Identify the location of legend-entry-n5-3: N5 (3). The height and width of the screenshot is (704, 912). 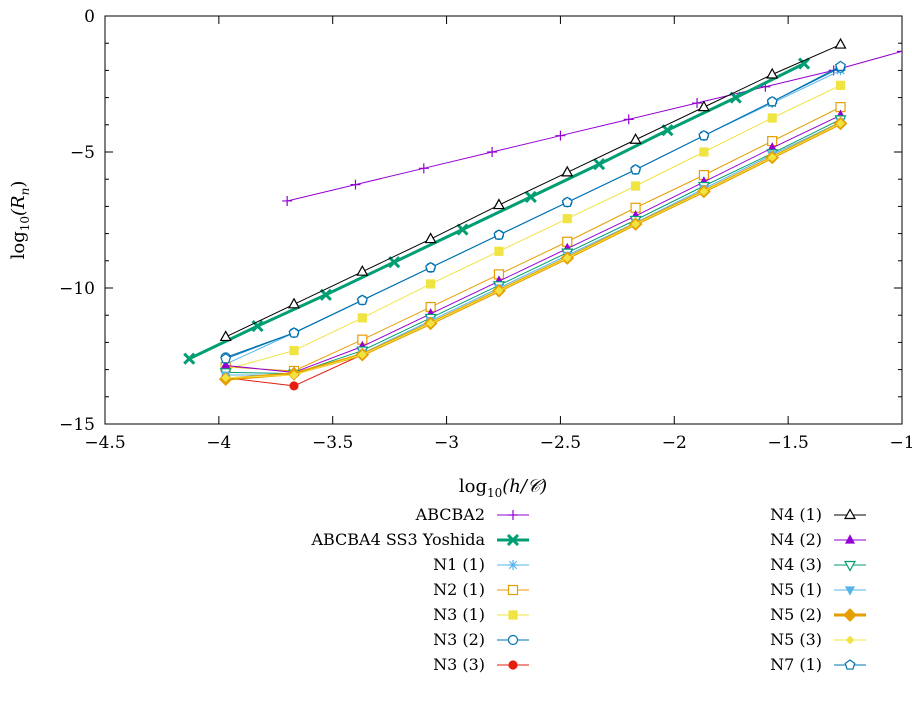
(818, 639).